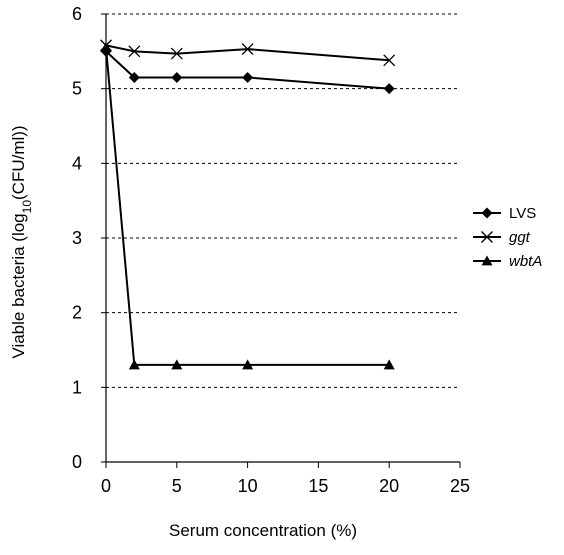 The image size is (564, 555). I want to click on y-tick-label-4: 4, so click(77, 163).